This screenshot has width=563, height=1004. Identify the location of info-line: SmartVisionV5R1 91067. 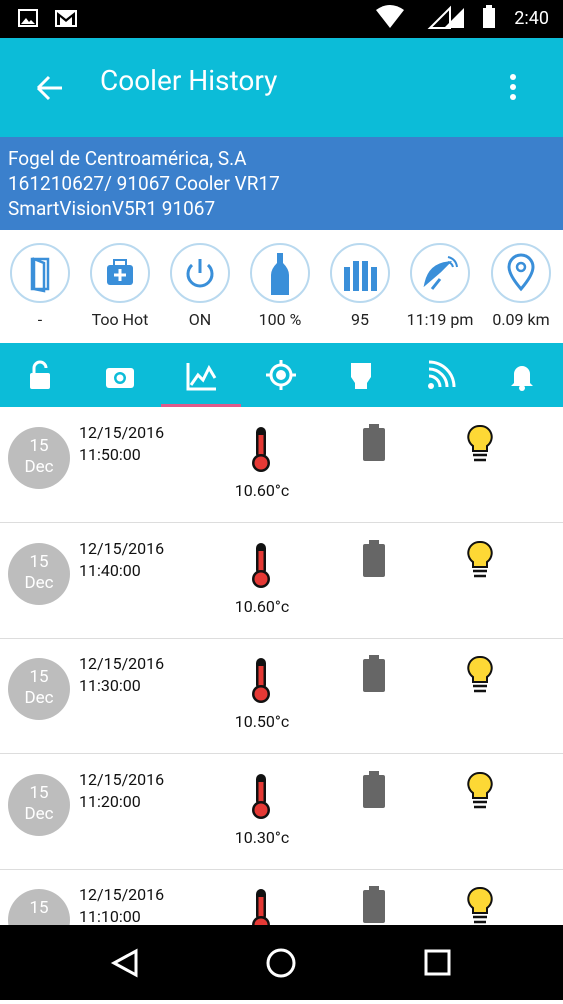
(112, 208).